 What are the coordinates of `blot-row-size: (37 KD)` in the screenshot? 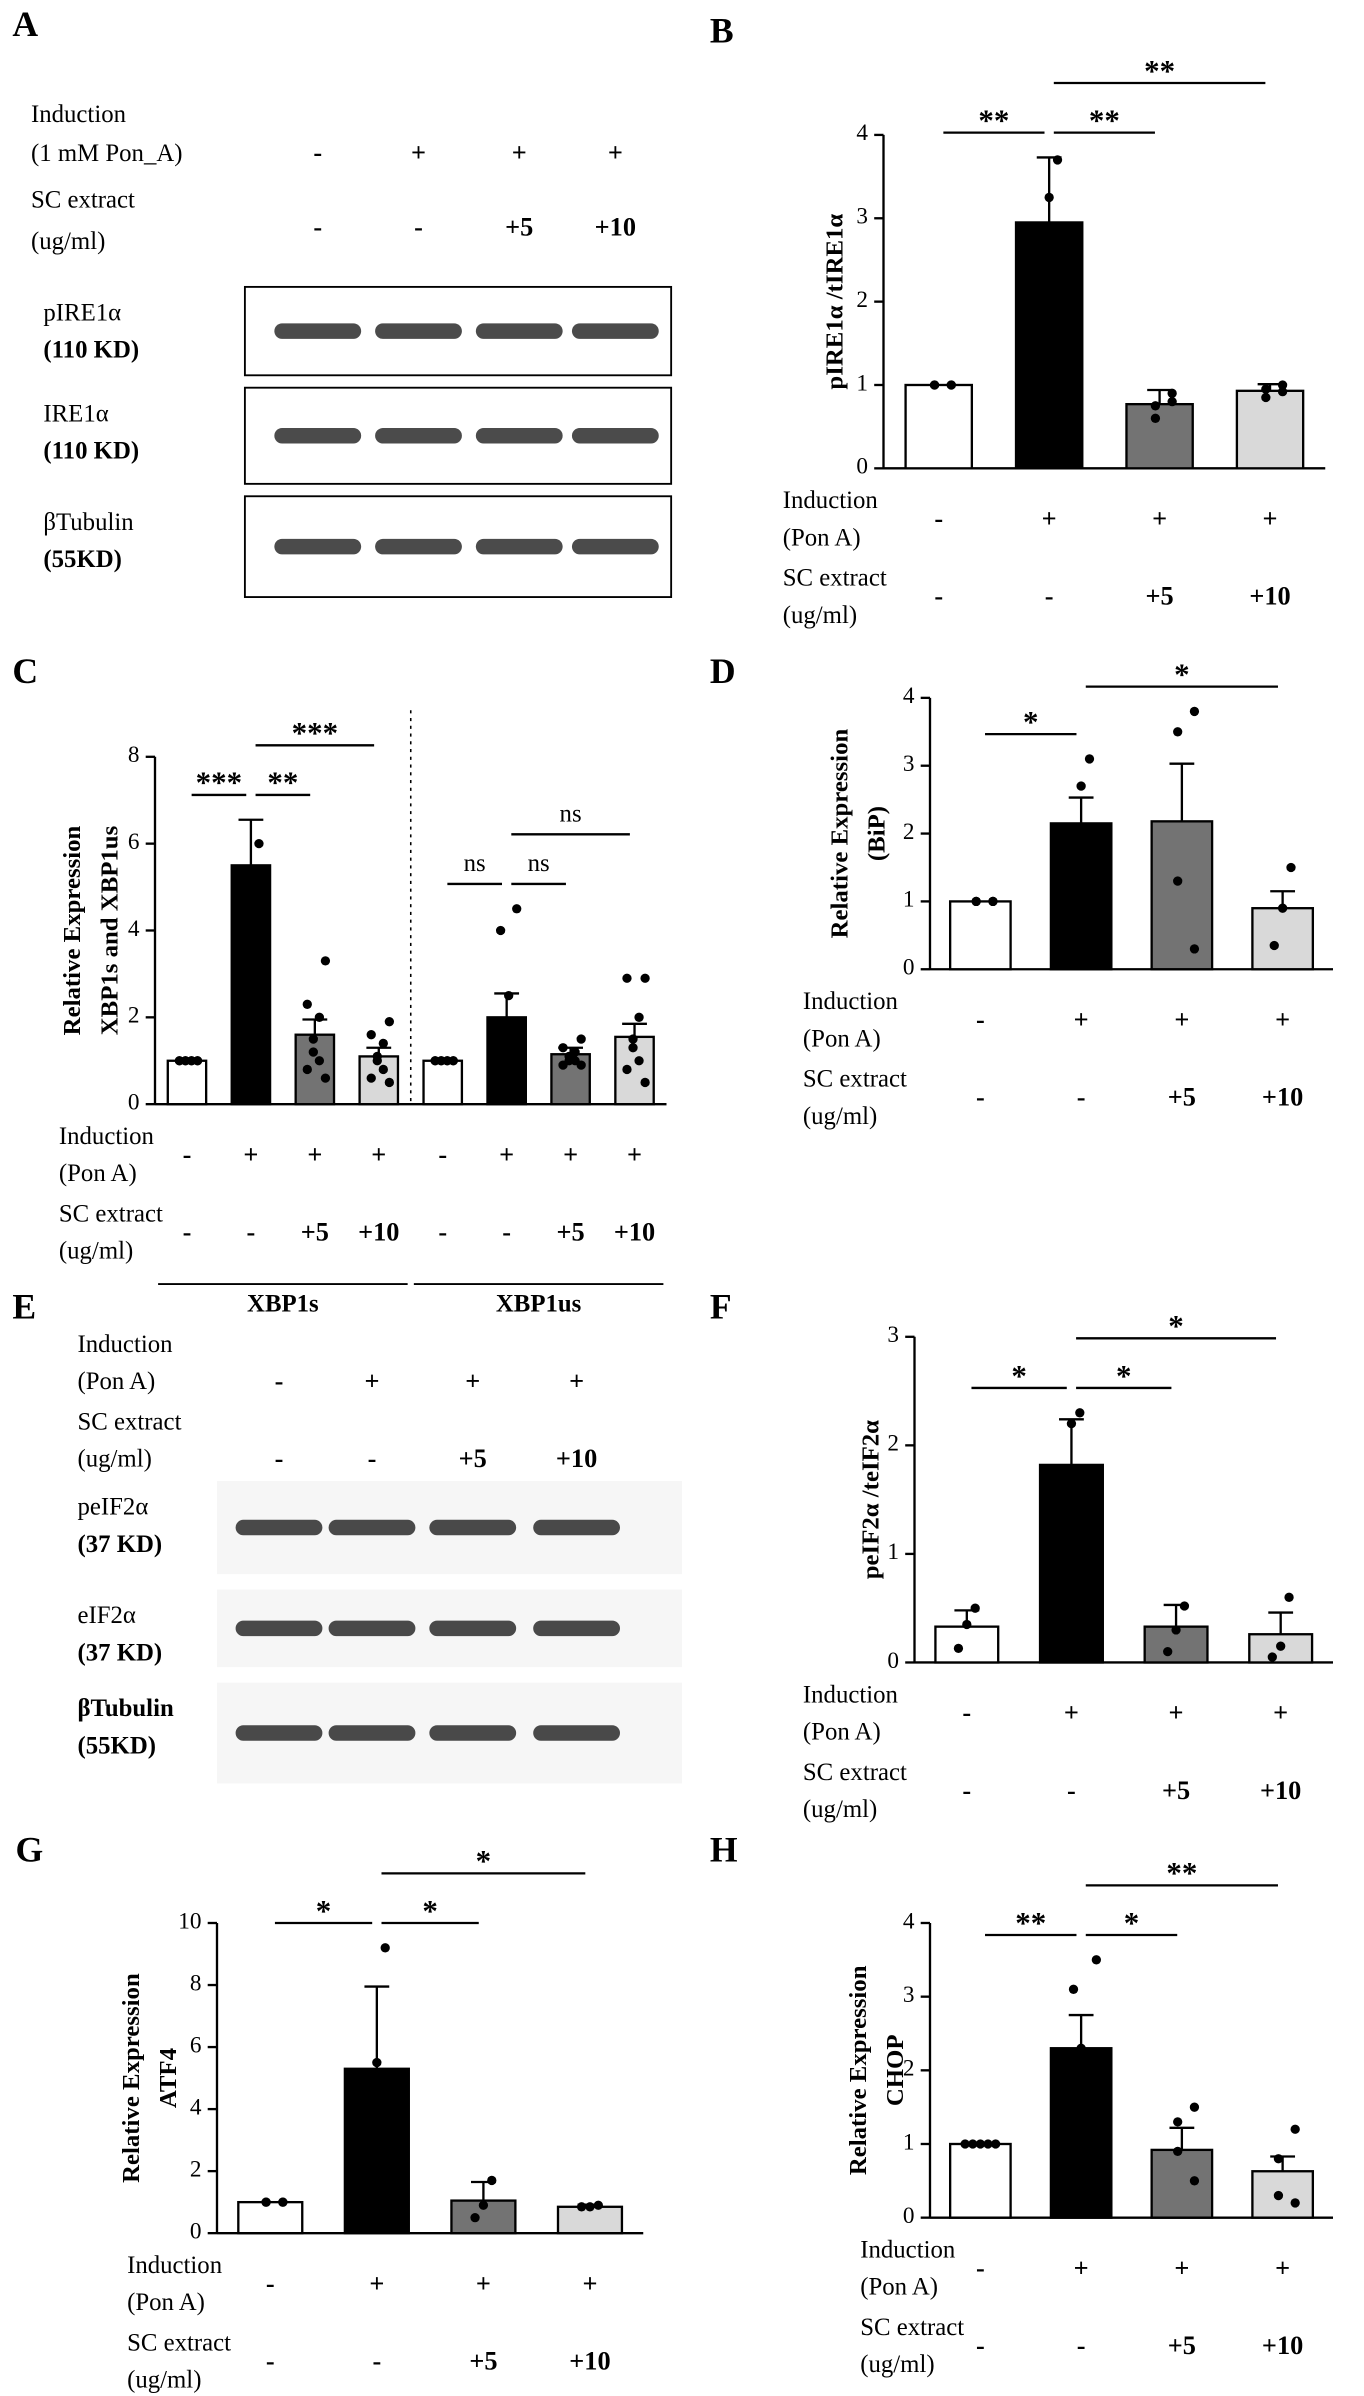 It's located at (120, 1544).